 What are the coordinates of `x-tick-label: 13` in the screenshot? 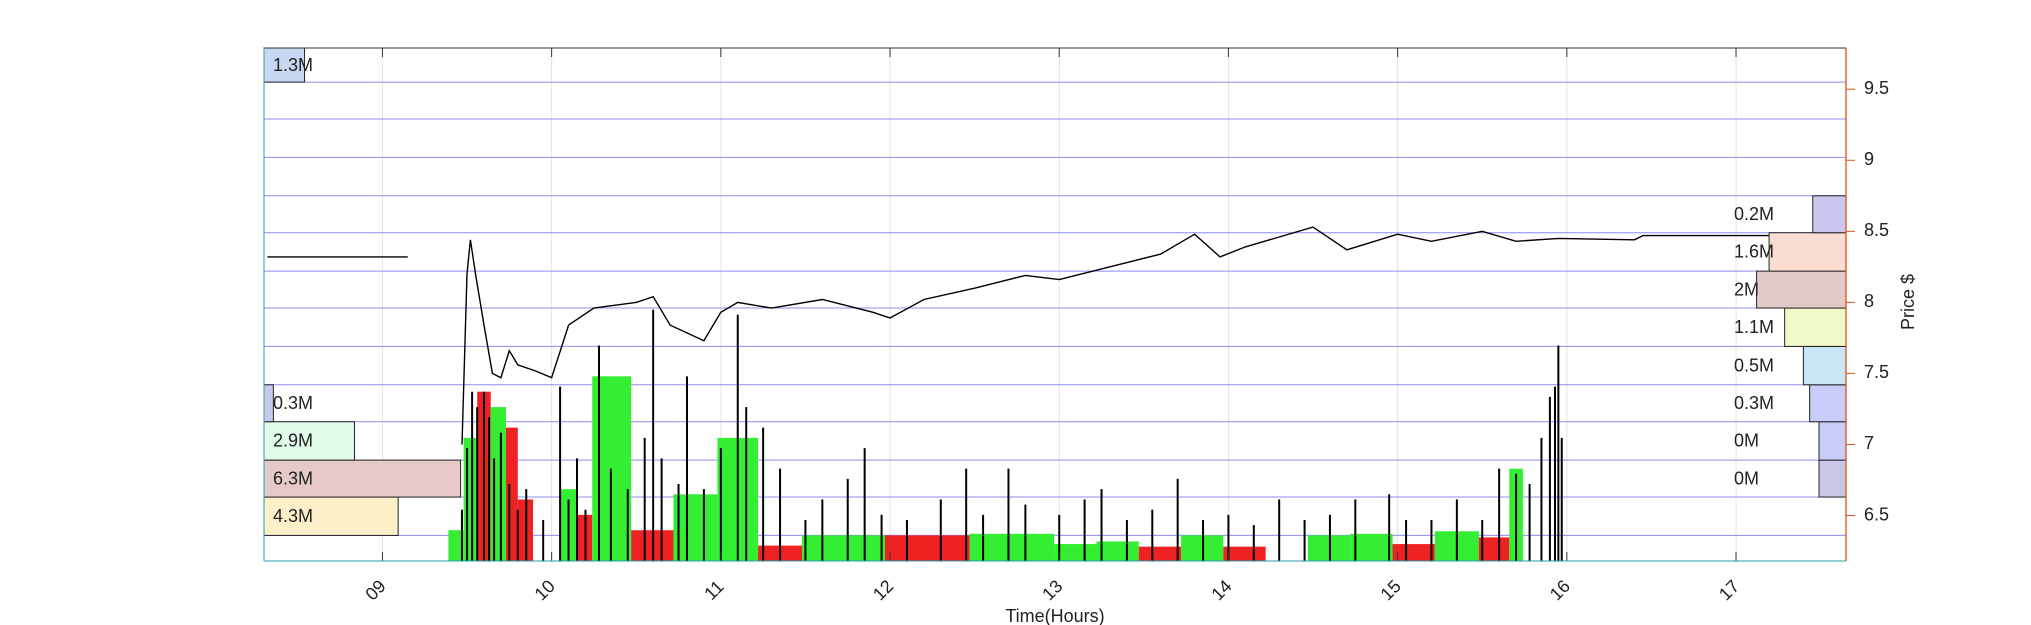 It's located at (1052, 590).